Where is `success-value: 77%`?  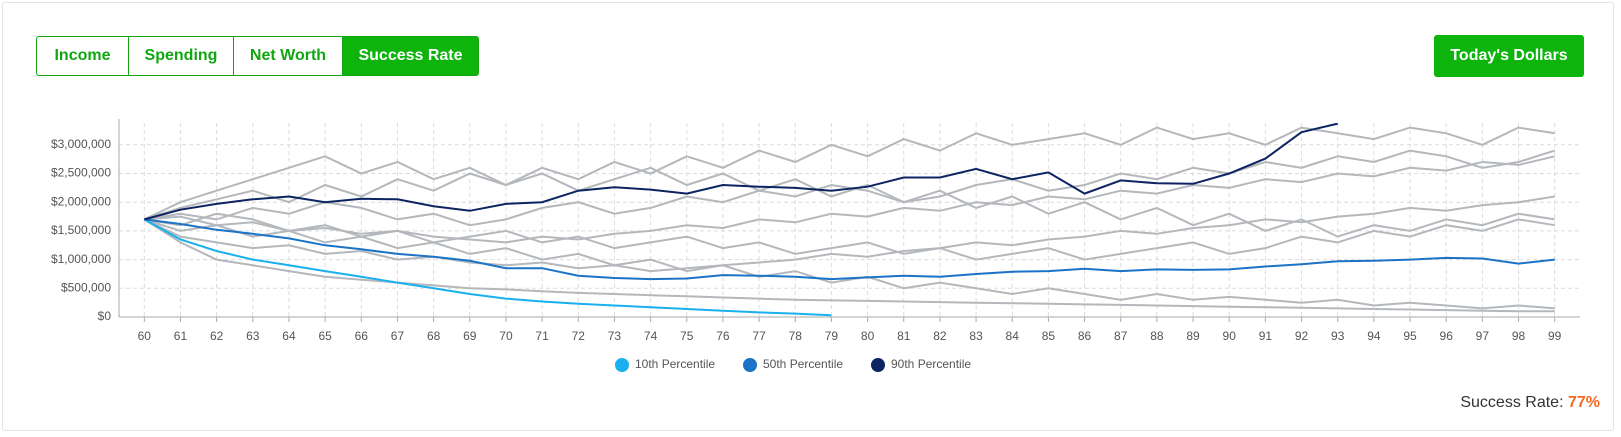
success-value: 77% is located at coordinates (1583, 402).